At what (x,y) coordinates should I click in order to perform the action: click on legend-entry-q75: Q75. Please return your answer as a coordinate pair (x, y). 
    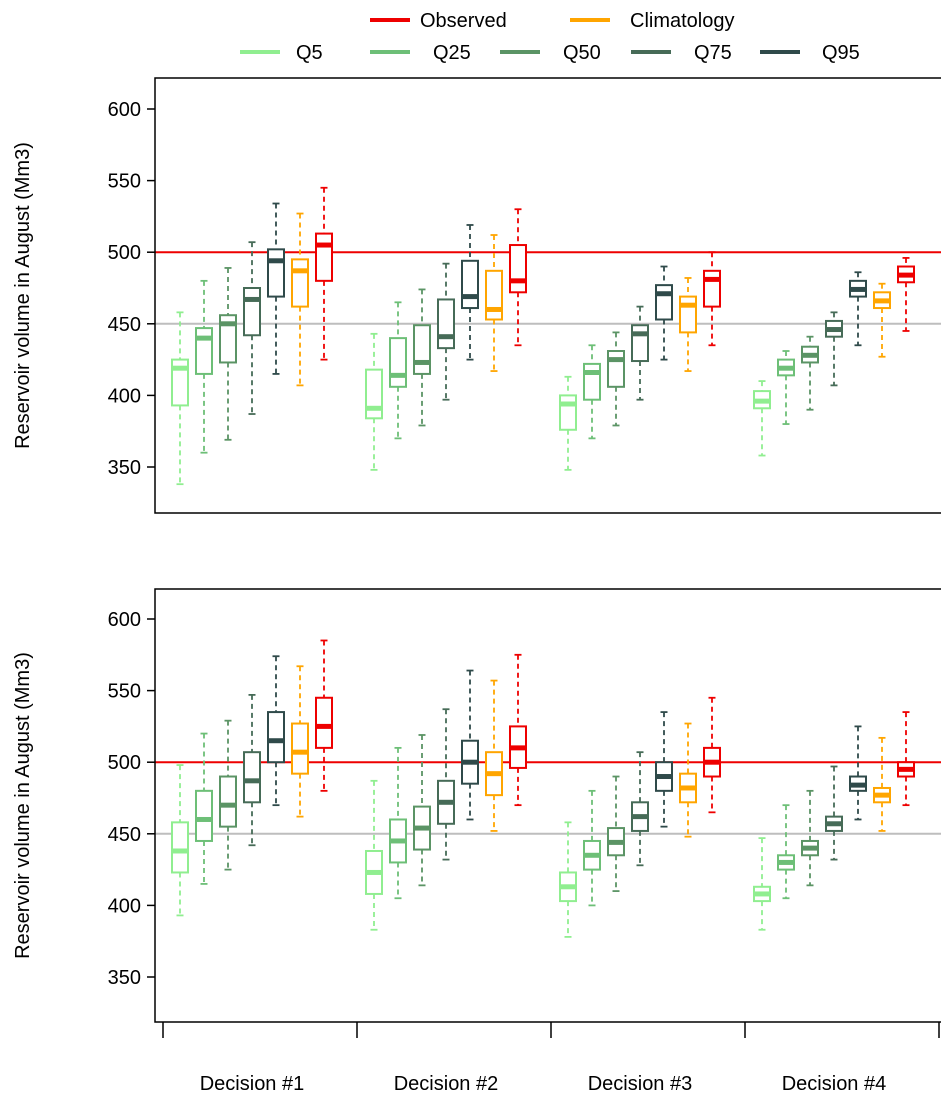
    Looking at the image, I should click on (681, 53).